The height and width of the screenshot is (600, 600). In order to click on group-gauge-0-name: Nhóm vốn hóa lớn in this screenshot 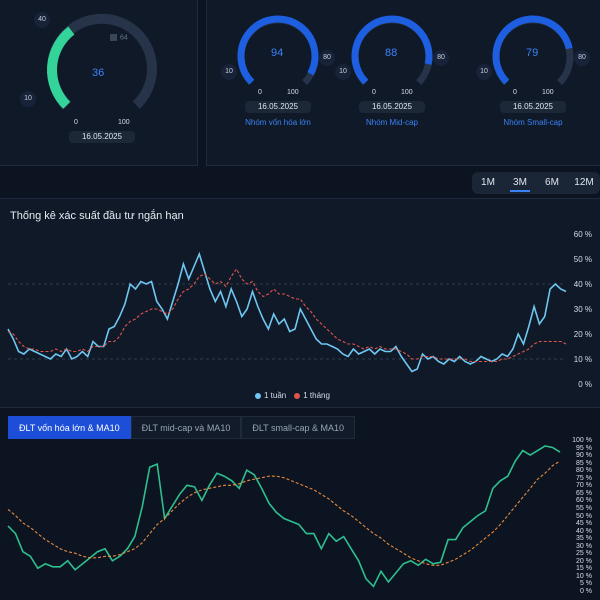, I will do `click(278, 122)`.